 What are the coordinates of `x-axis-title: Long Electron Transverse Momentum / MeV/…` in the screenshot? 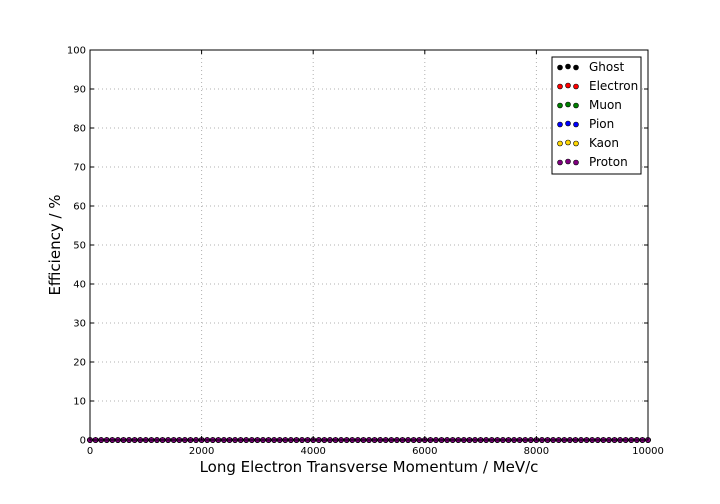 It's located at (369, 467).